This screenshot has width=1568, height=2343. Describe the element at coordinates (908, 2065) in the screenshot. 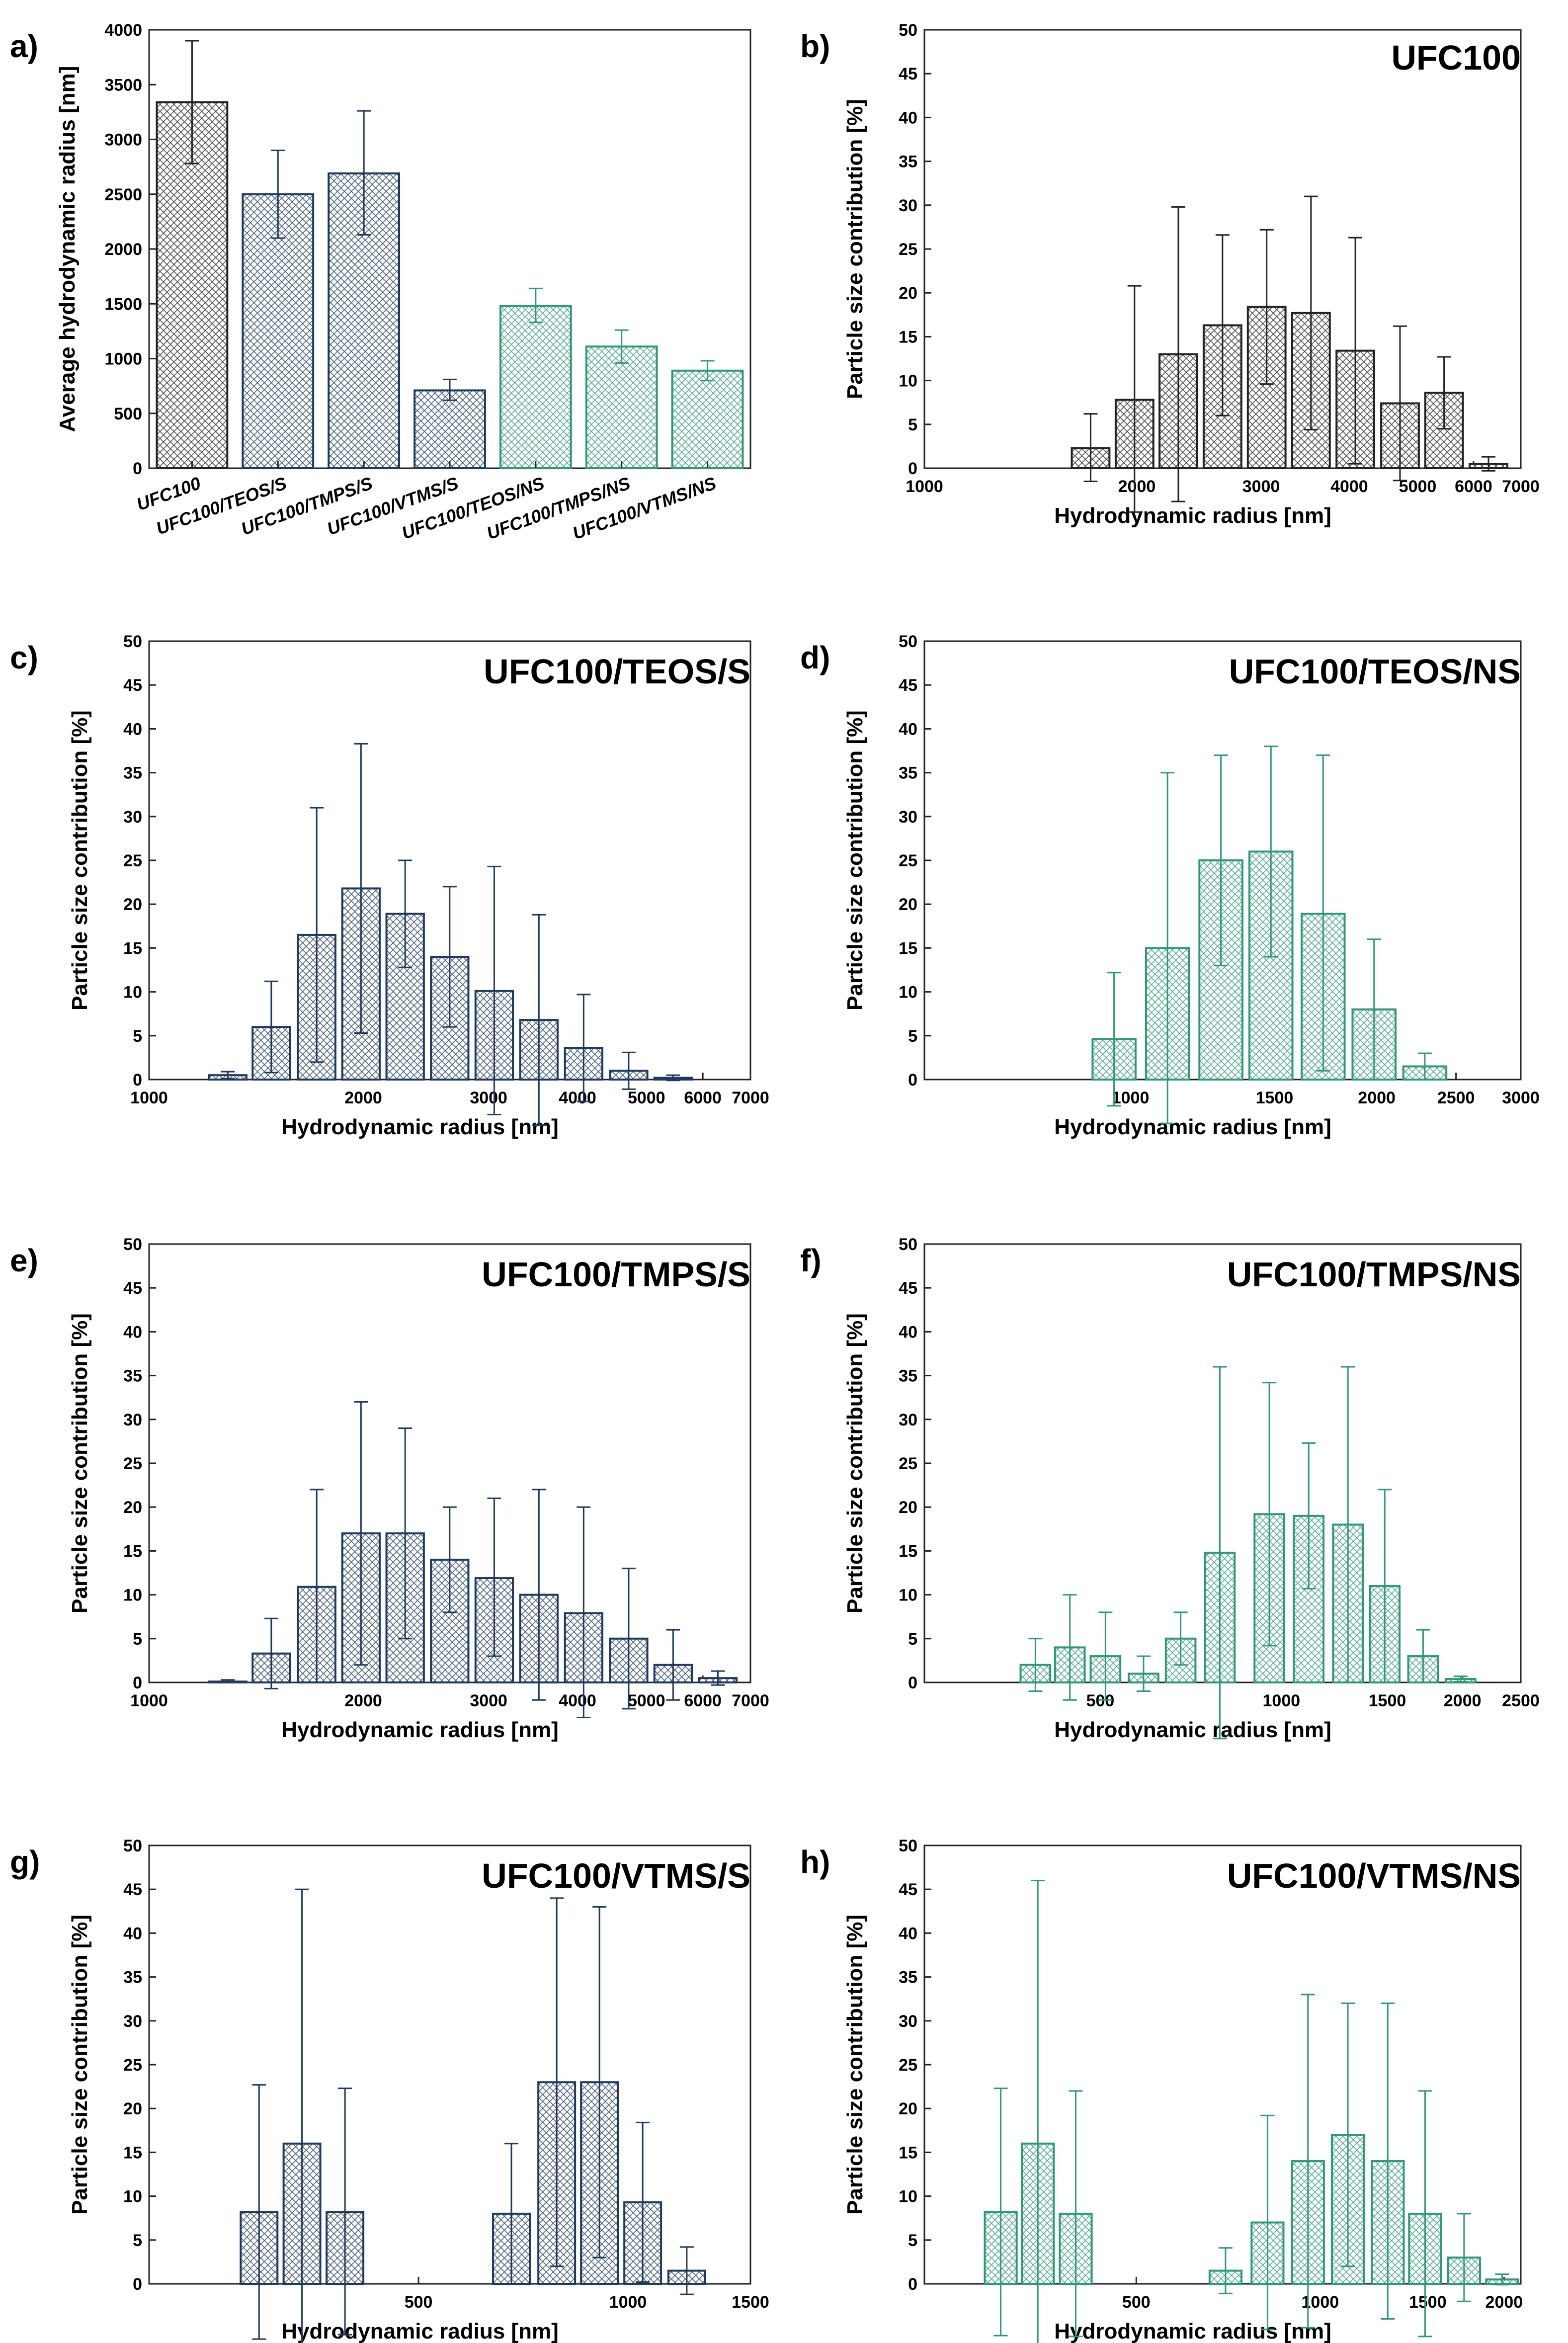

I see `y-tick-label-h: 25` at that location.